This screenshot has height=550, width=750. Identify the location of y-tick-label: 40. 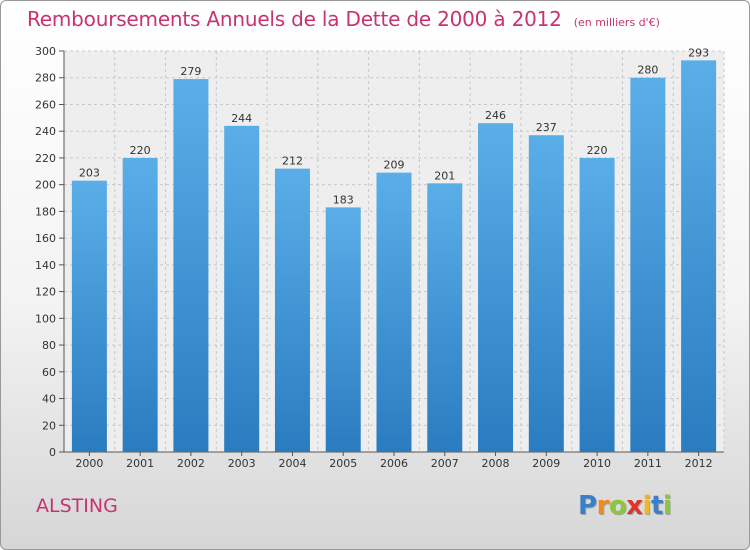
(49, 399).